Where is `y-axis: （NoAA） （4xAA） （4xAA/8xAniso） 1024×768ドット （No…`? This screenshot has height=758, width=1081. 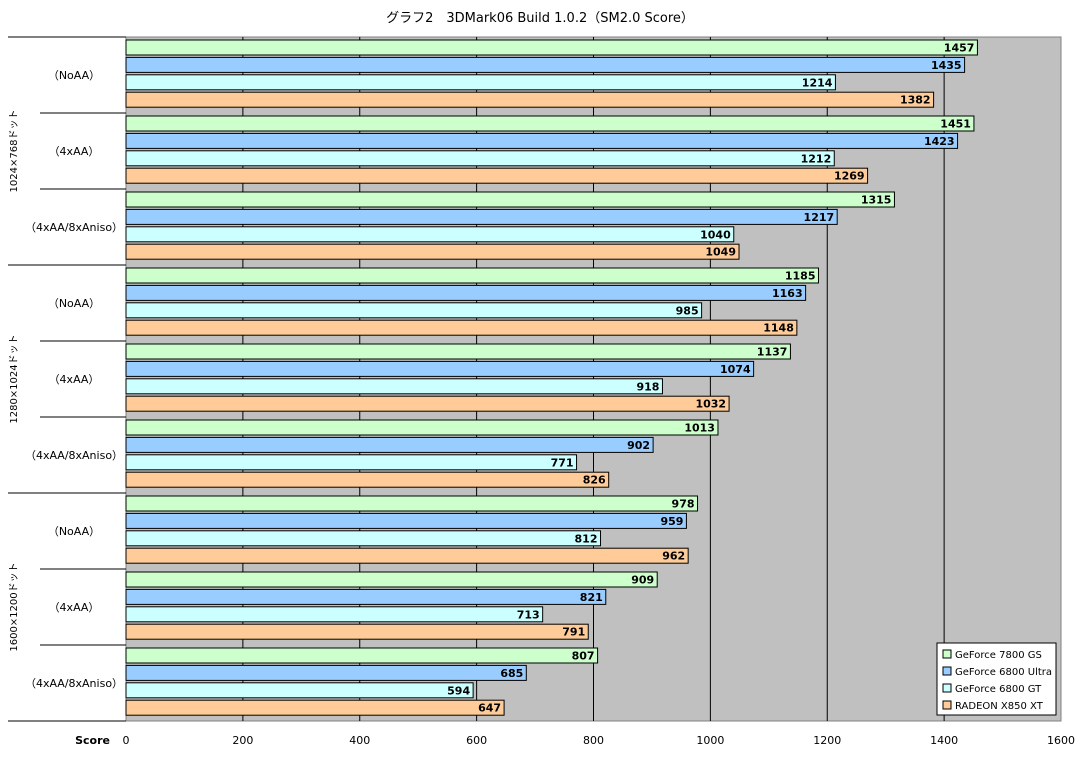
y-axis: （NoAA） （4xAA） （4xAA/8xAniso） 1024×768ドット （No… is located at coordinates (67, 379).